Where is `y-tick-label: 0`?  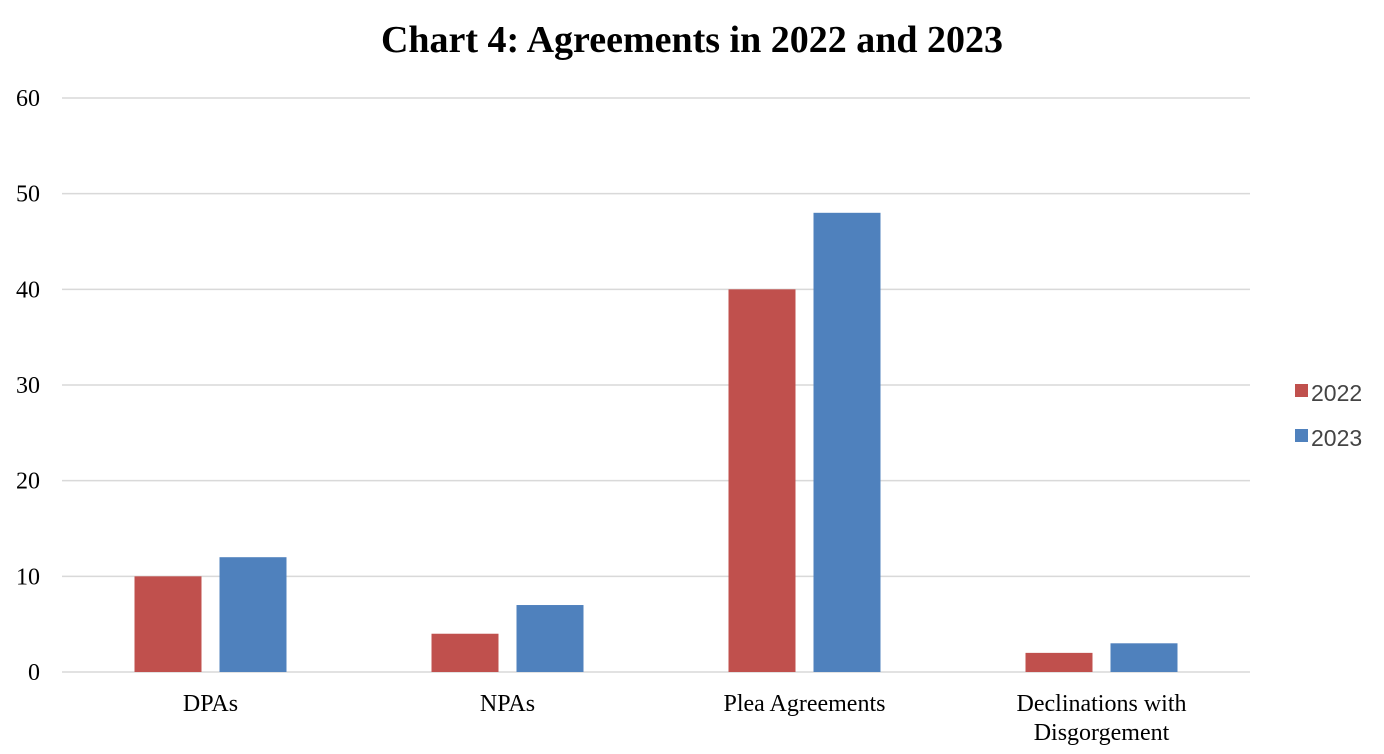
y-tick-label: 0 is located at coordinates (34, 673).